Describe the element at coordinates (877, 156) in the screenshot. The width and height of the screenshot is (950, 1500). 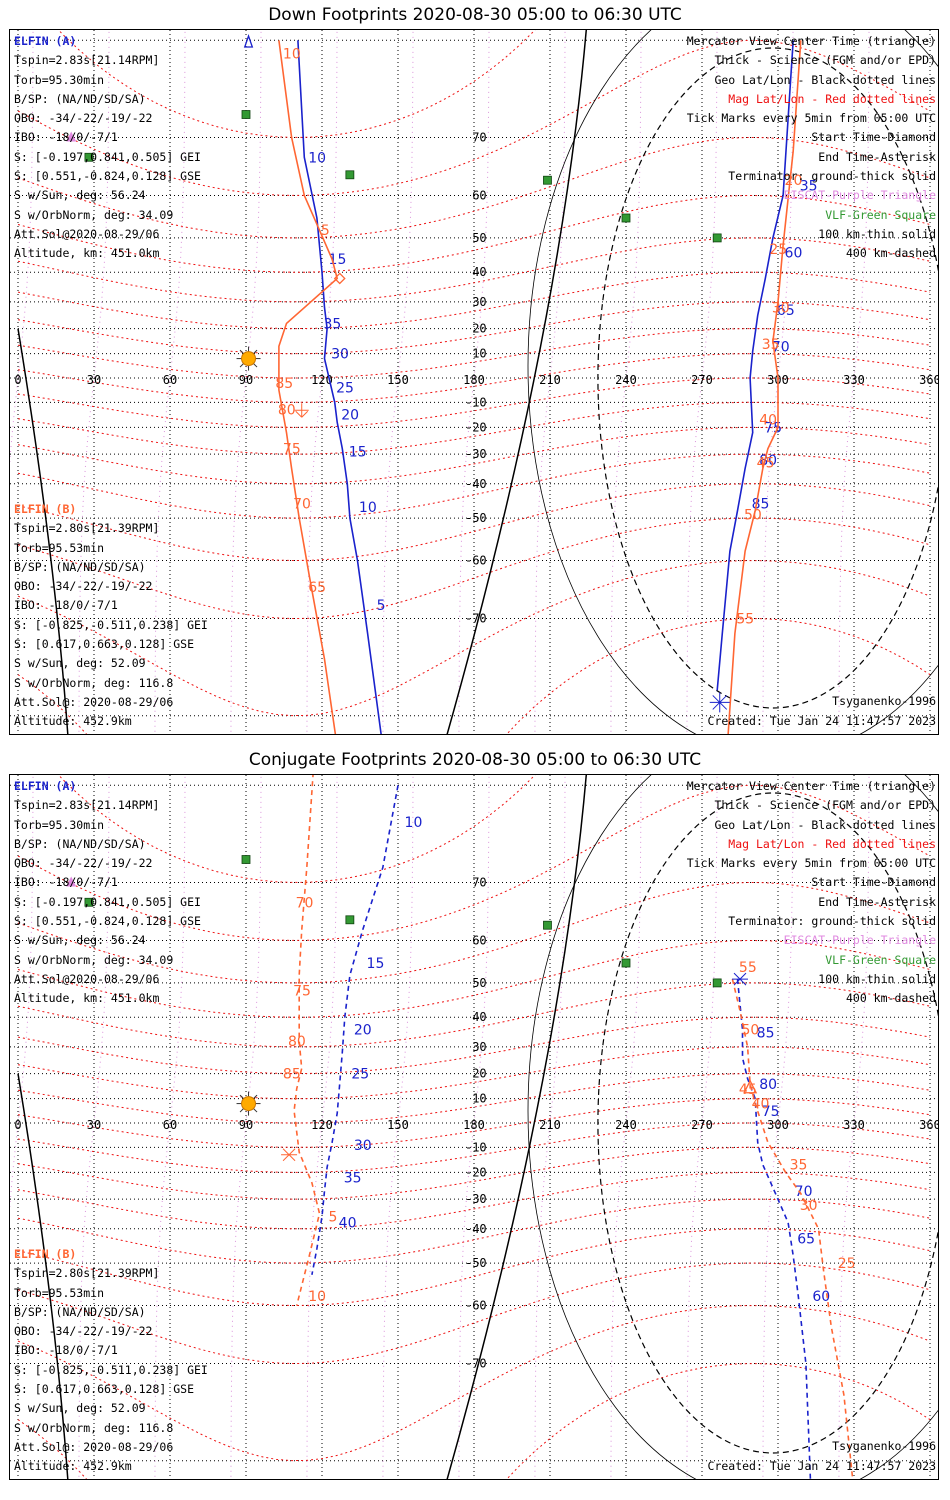
I see `legend-entry: End Time-Asterisk` at that location.